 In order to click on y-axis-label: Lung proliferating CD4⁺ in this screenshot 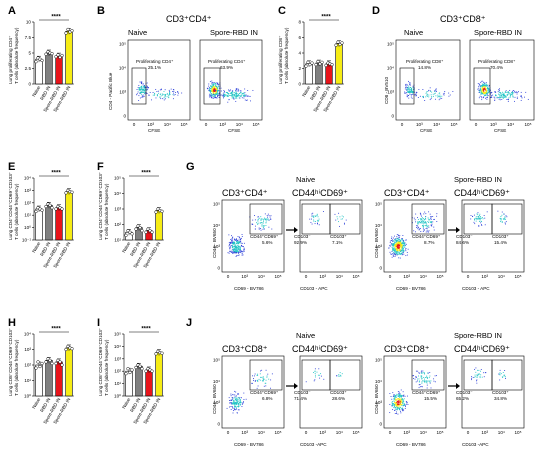, I will do `click(10, 59)`.